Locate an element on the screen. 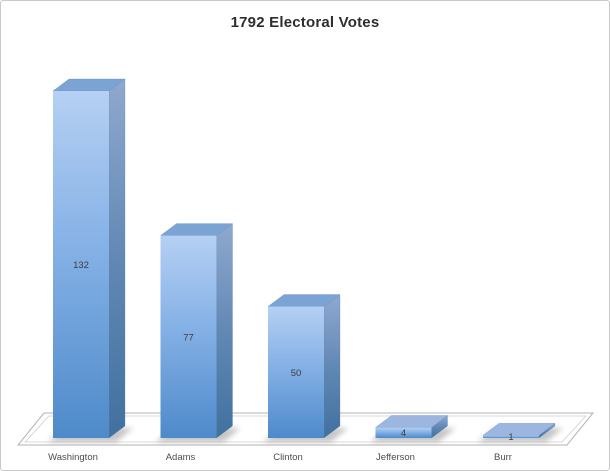 The width and height of the screenshot is (610, 471). value-label: 50 is located at coordinates (296, 373).